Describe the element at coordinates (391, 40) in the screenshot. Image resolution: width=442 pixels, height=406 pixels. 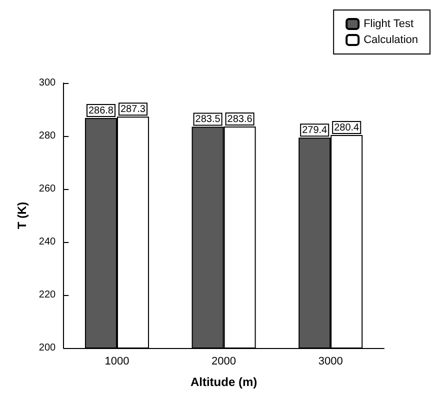
I see `legend-label: Calculation` at that location.